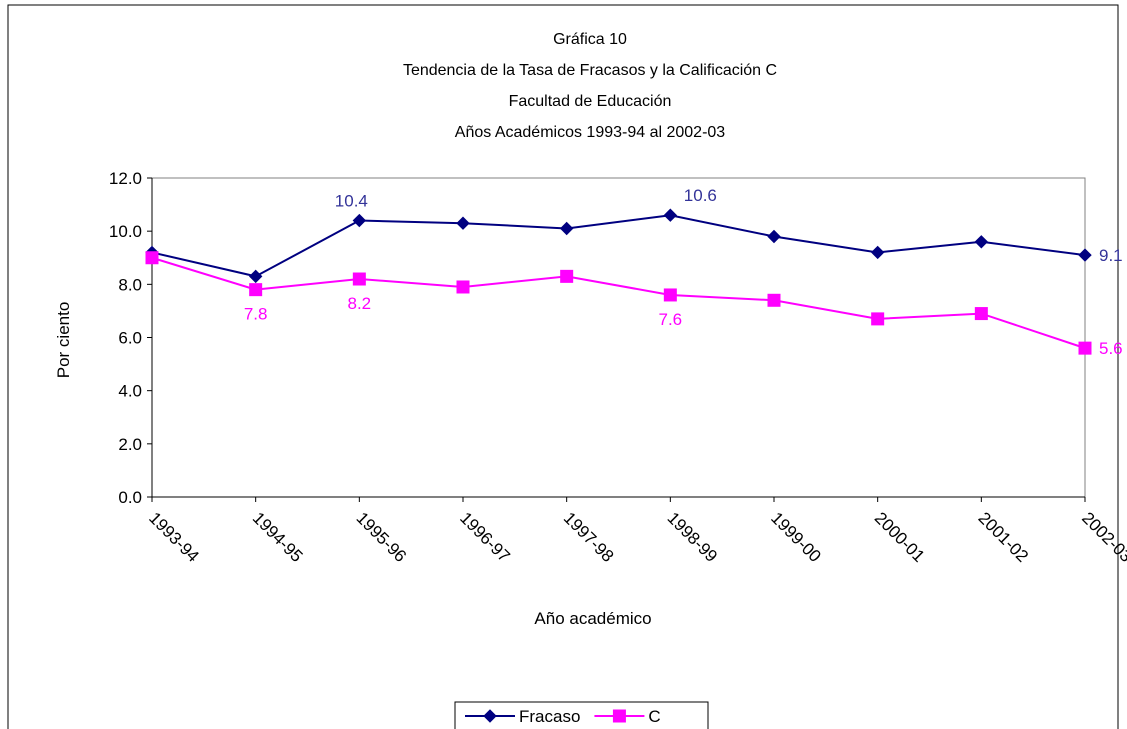 The width and height of the screenshot is (1127, 729). Describe the element at coordinates (1111, 255) in the screenshot. I see `data-label: 9.1` at that location.